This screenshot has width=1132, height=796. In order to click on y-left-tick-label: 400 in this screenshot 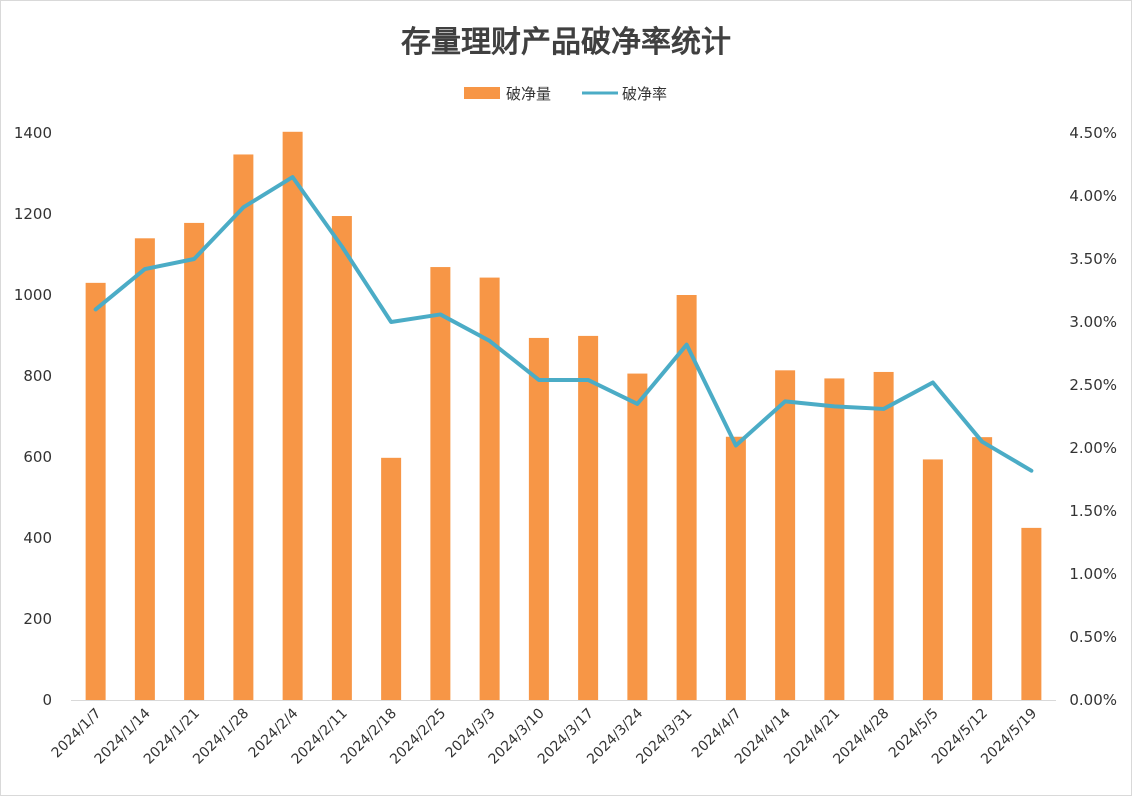, I will do `click(37, 538)`.